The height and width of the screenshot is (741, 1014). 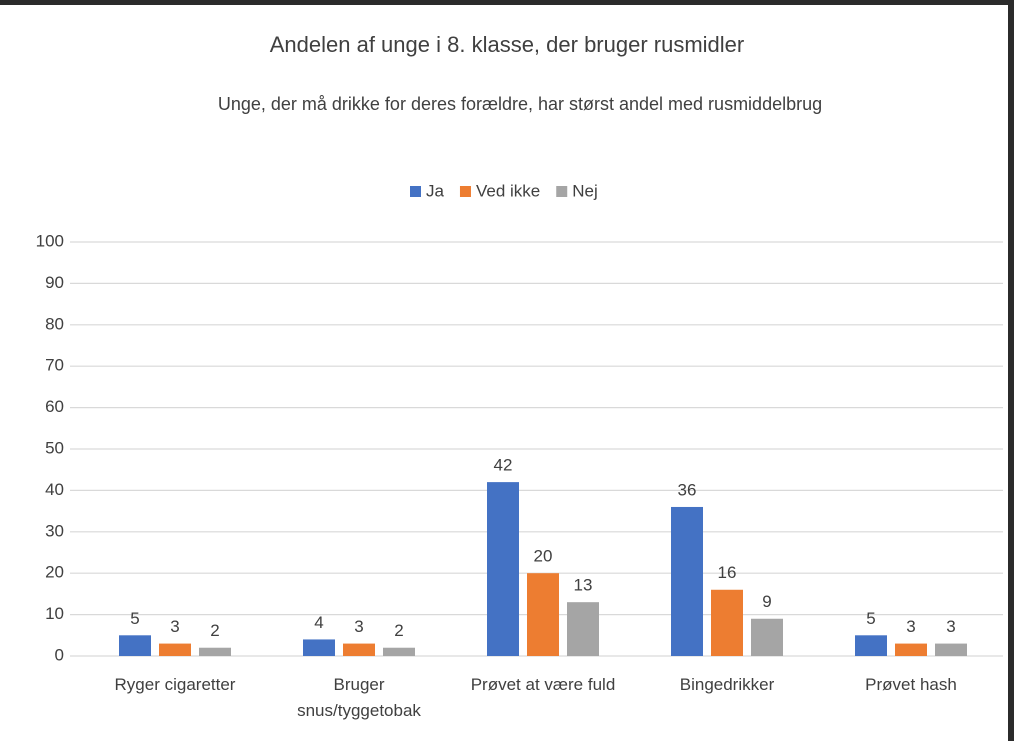 What do you see at coordinates (359, 697) in the screenshot?
I see `x-tick-label: Bruger snus/tyggetobak` at bounding box center [359, 697].